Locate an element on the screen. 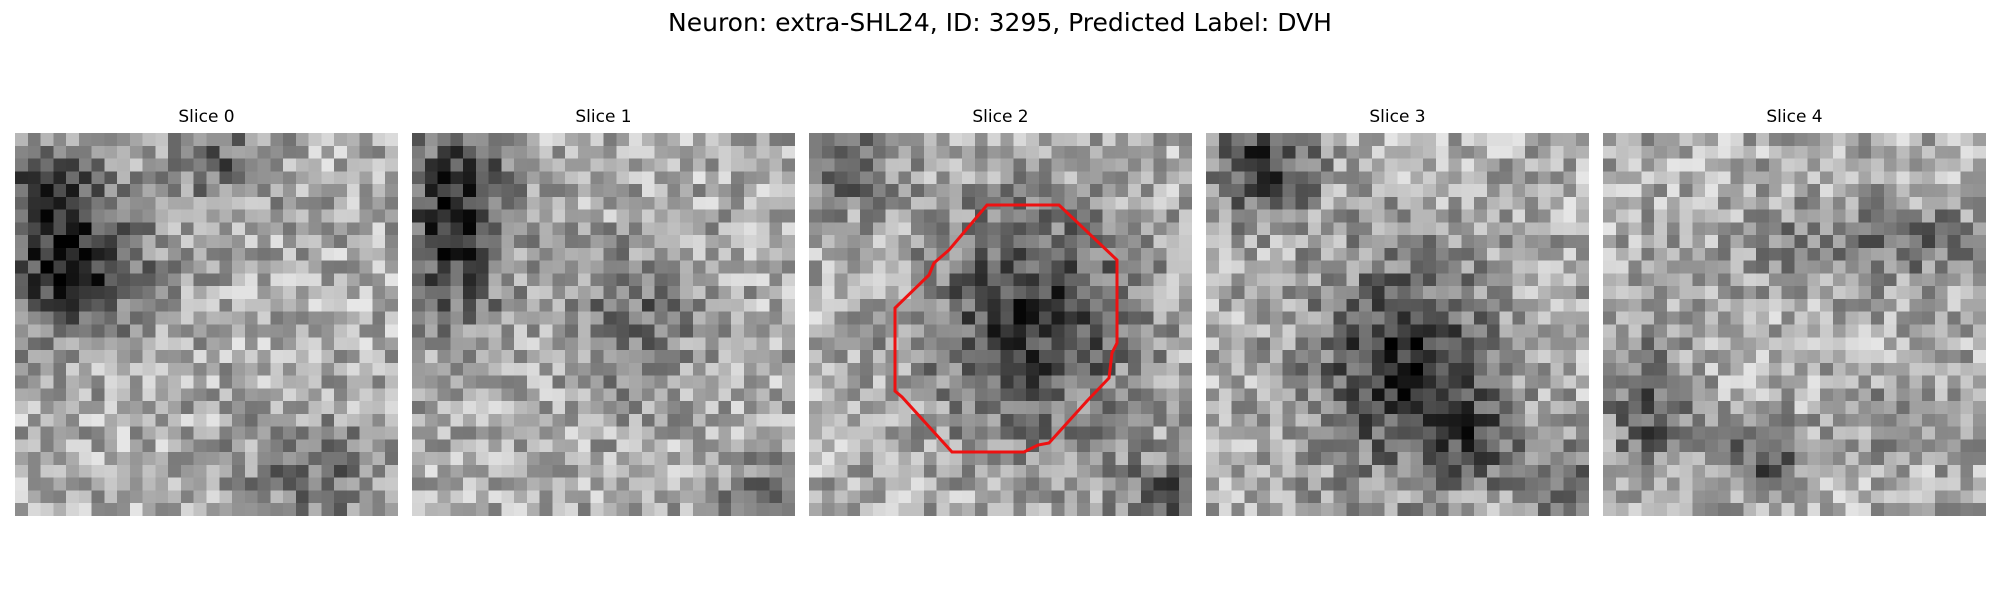 The height and width of the screenshot is (600, 2000). slice-panel-1: Slice 1 is located at coordinates (603, 311).